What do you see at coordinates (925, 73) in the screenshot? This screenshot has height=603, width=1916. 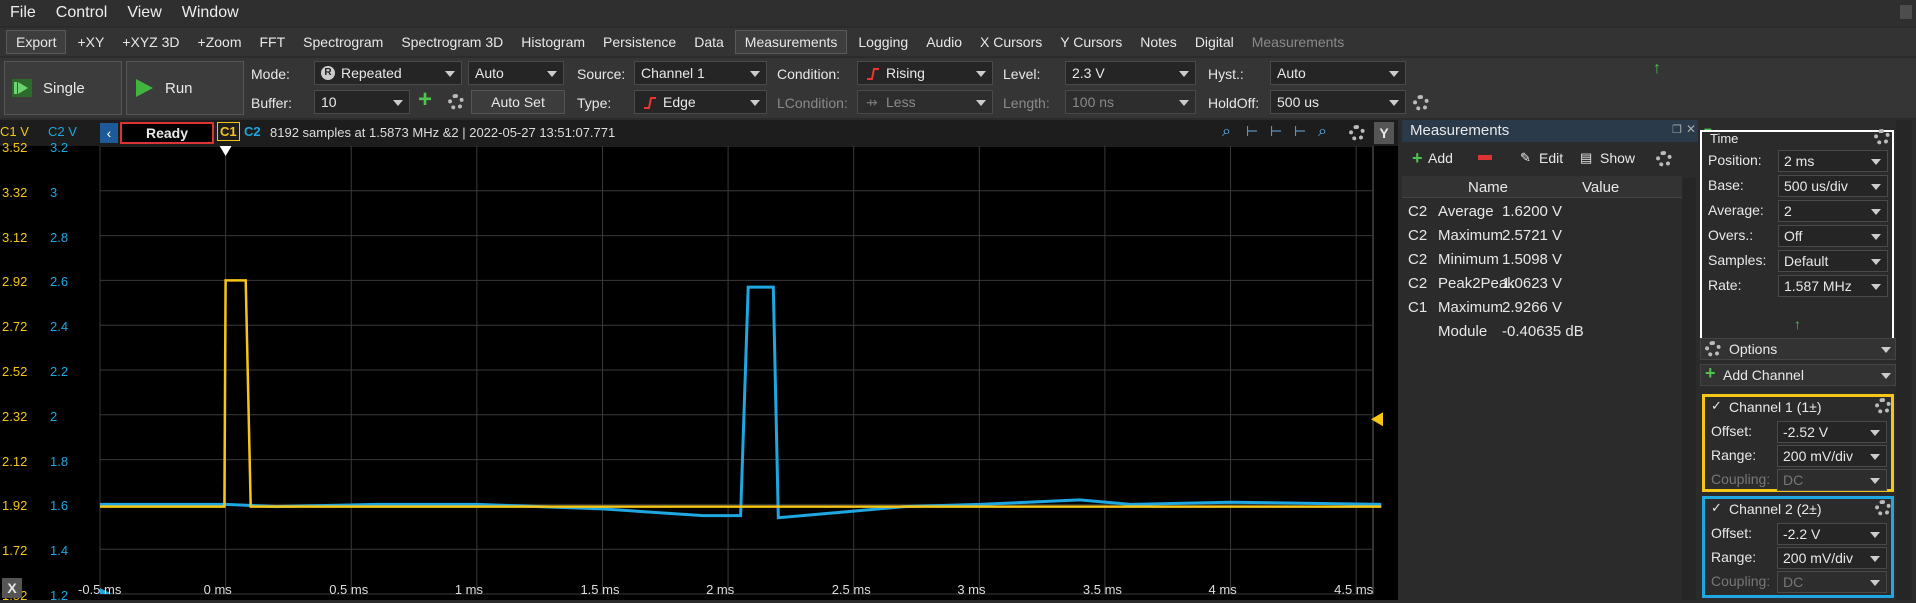 I see `condition-select: Rising` at bounding box center [925, 73].